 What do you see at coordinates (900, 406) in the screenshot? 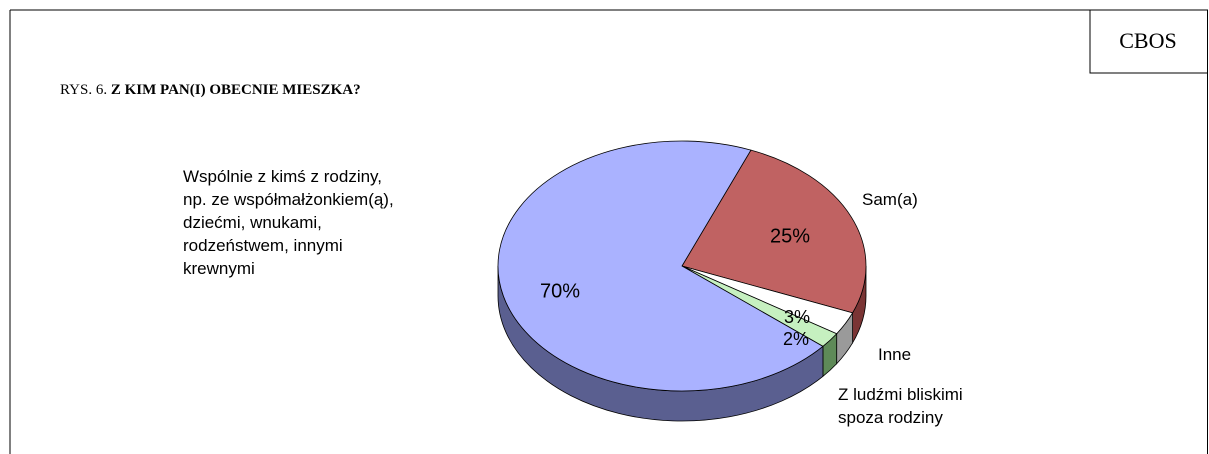
I see `category-label: Z ludźmi bliskimi spoza rodziny` at bounding box center [900, 406].